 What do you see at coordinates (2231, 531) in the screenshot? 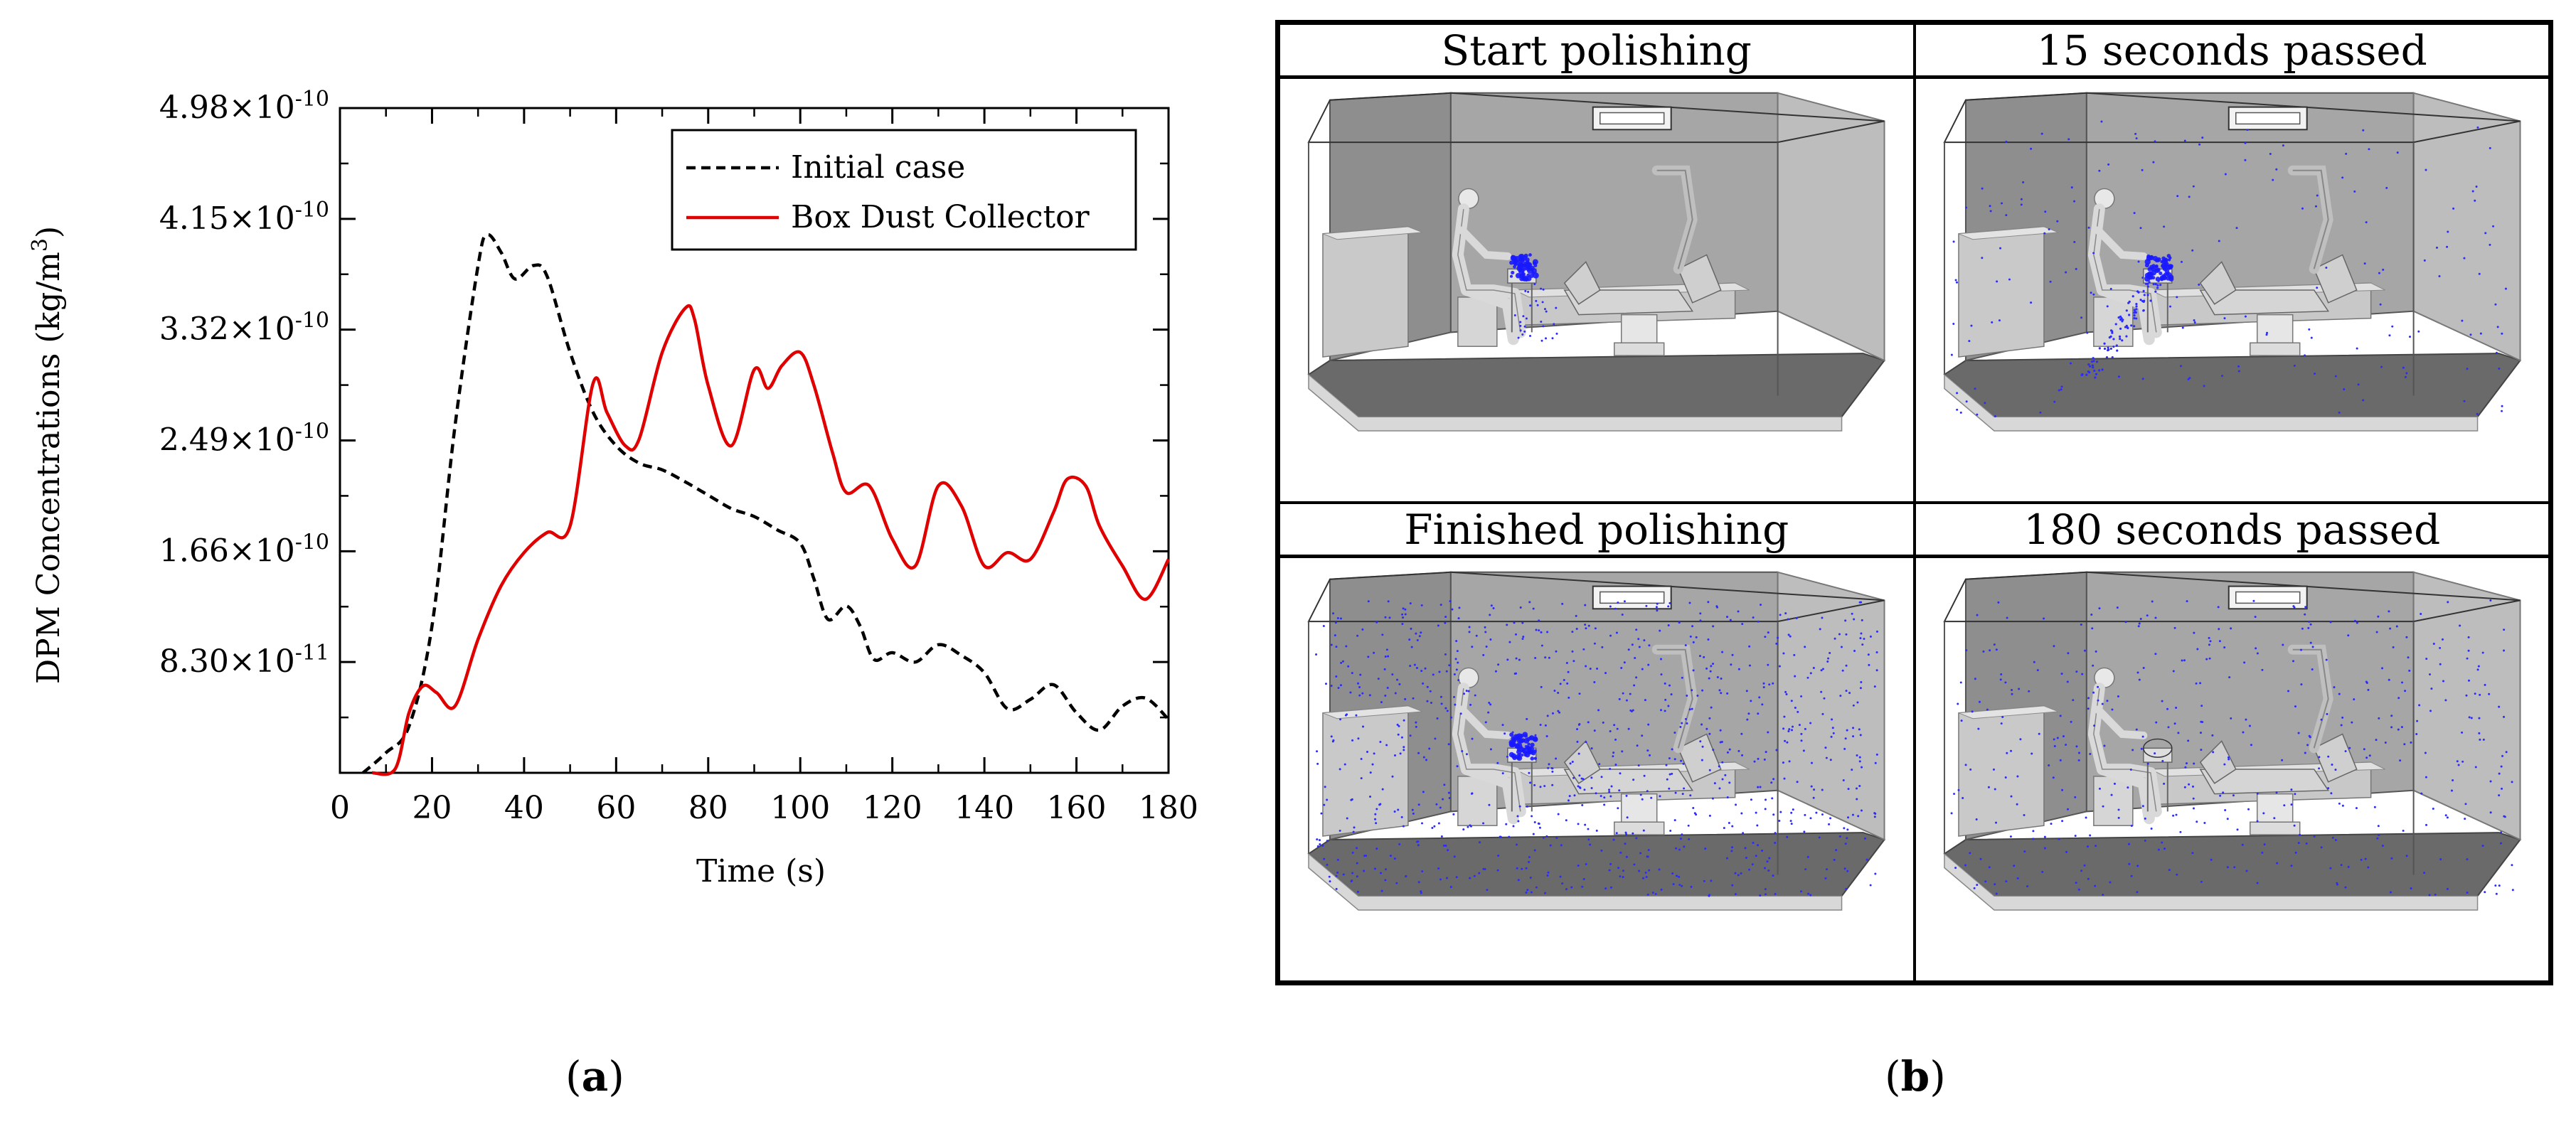
I see `snapshot-title: 180 seconds passed` at bounding box center [2231, 531].